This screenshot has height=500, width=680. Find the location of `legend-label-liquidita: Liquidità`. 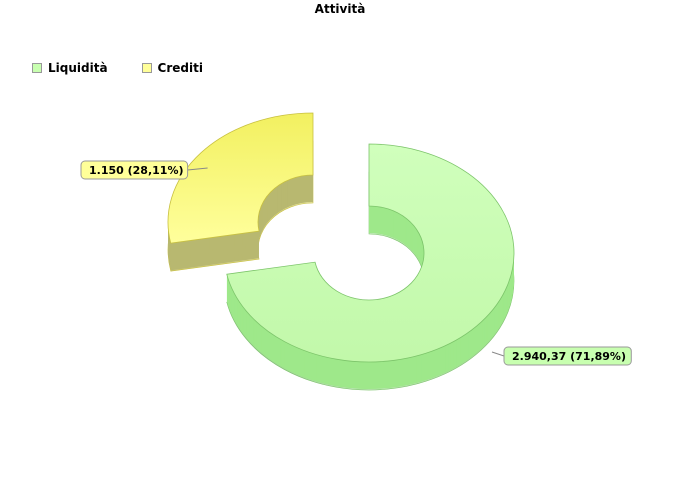

legend-label-liquidita: Liquidità is located at coordinates (78, 68).